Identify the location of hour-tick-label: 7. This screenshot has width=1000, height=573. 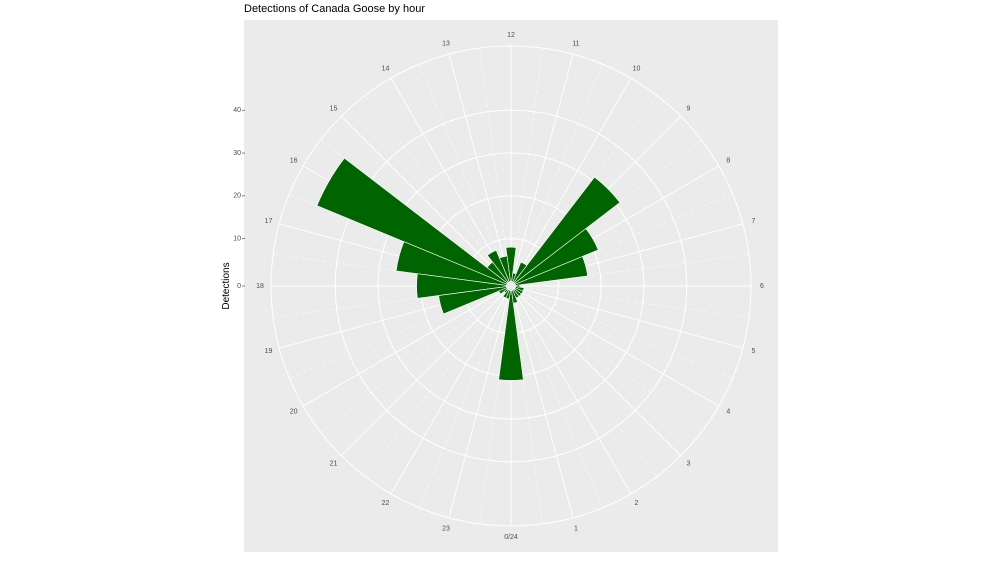
(753, 221).